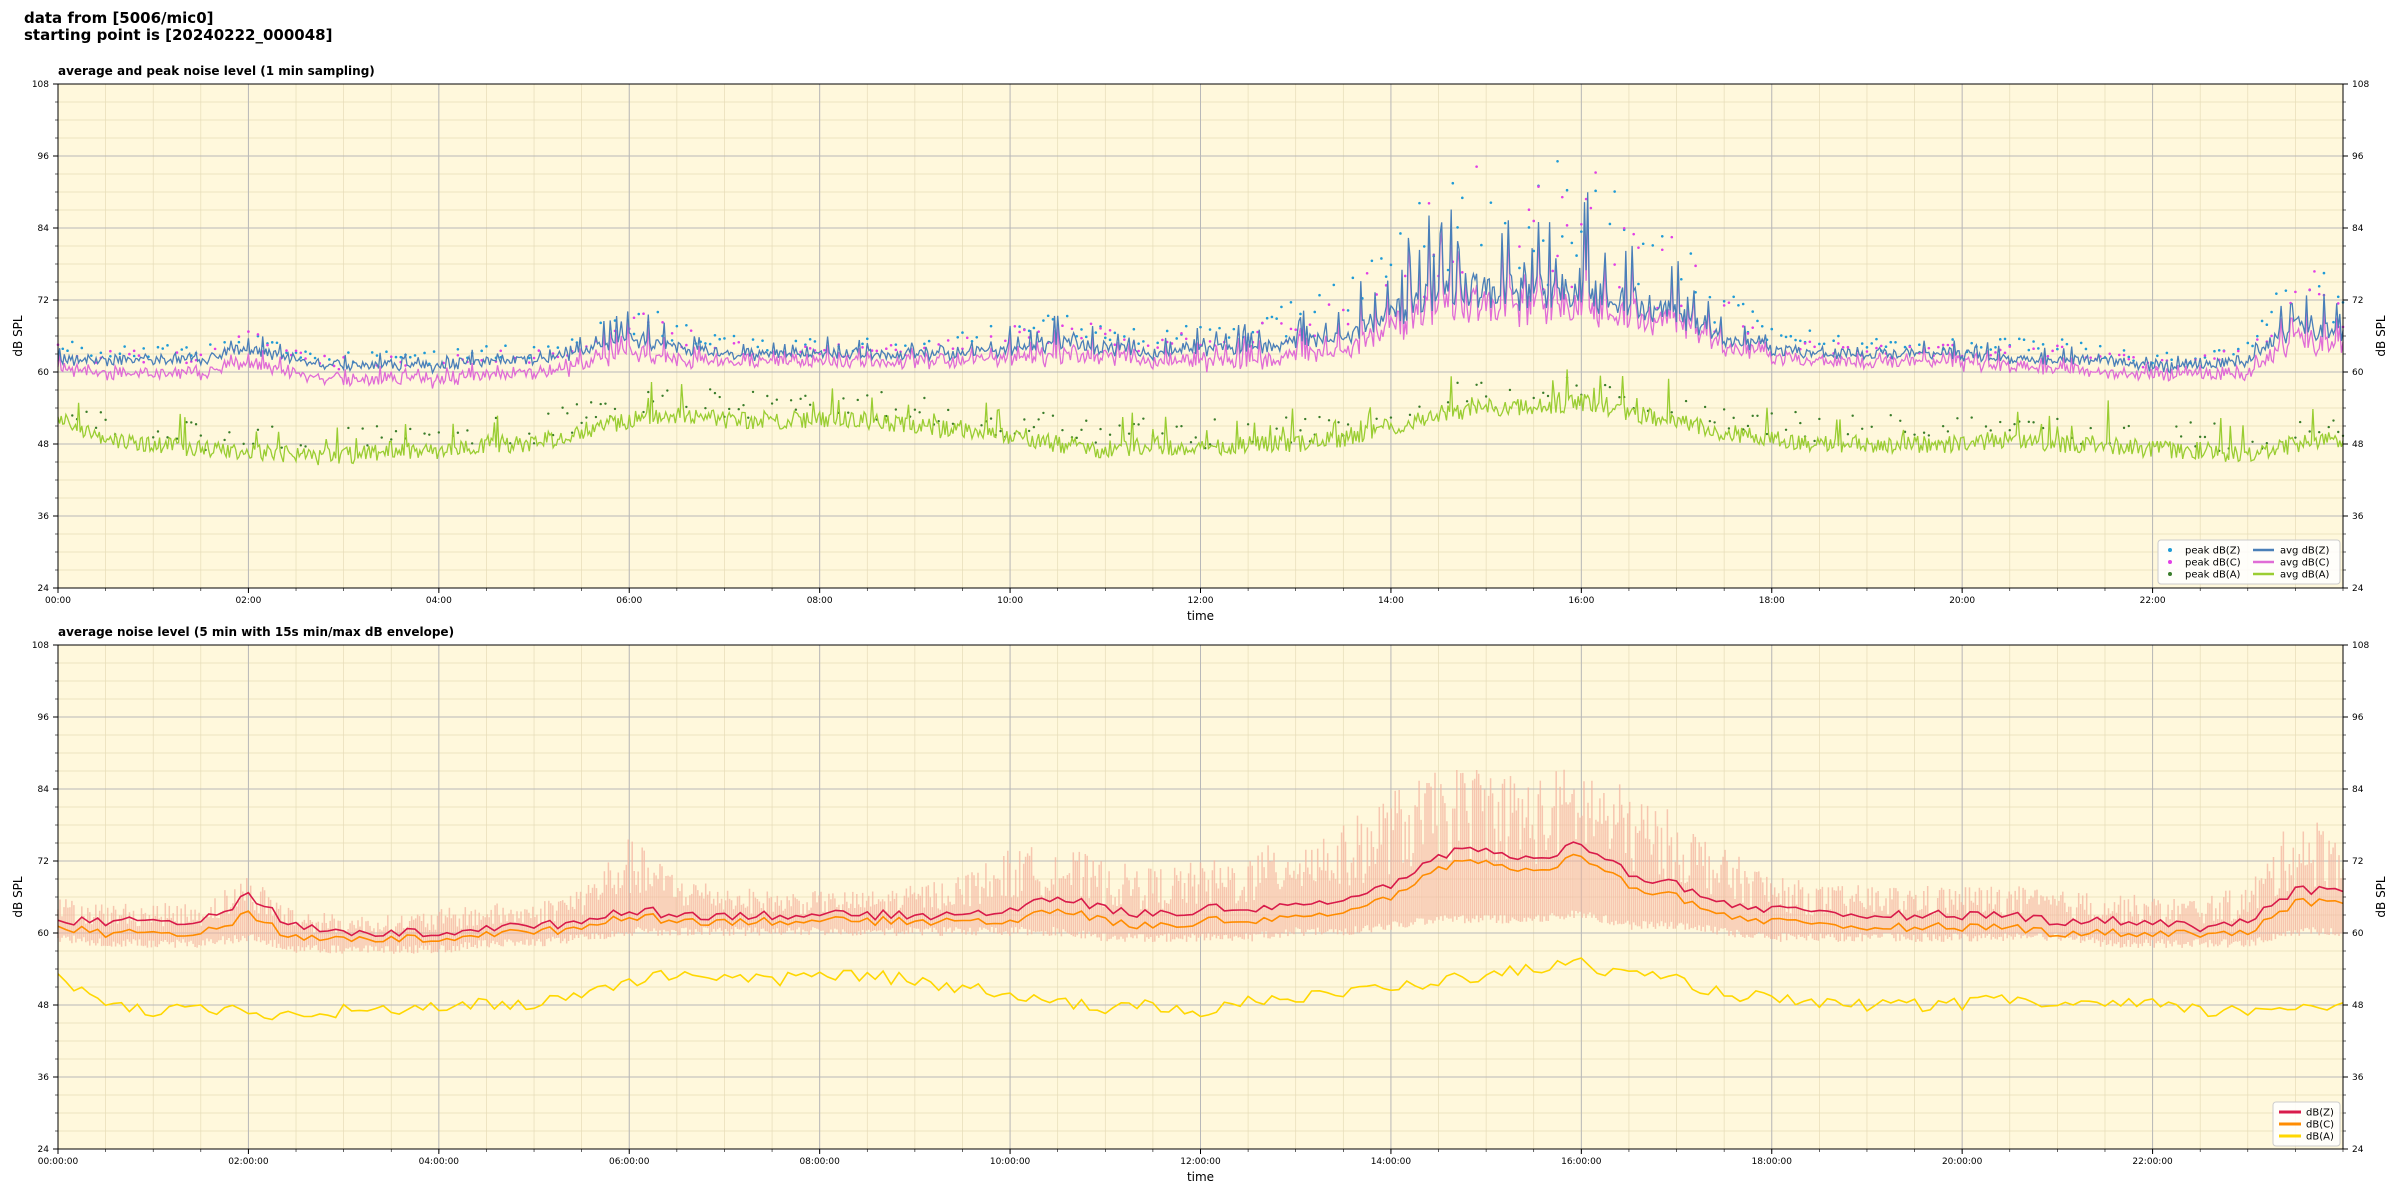 The height and width of the screenshot is (1200, 2400). What do you see at coordinates (1200, 1162) in the screenshot?
I see `x-tick-label: 12:00:00` at bounding box center [1200, 1162].